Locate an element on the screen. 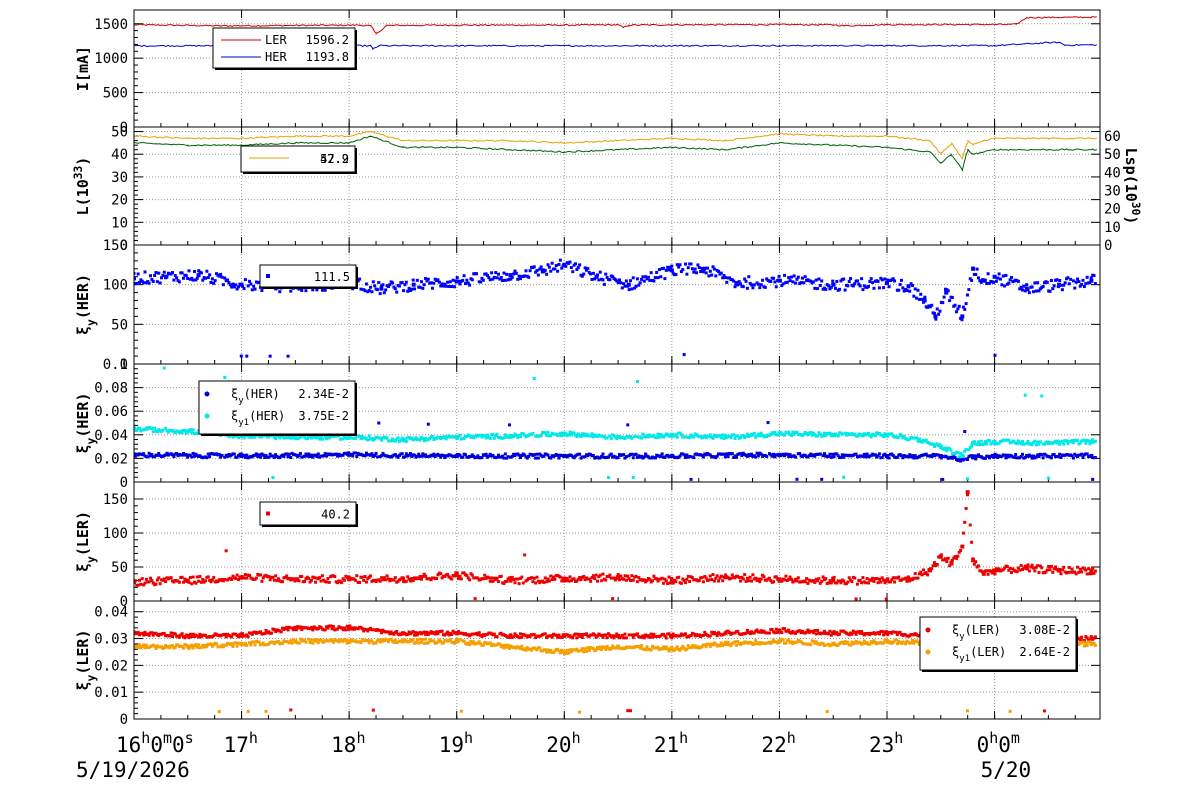 This screenshot has height=798, width=1200. legend-box is located at coordinates (308, 276).